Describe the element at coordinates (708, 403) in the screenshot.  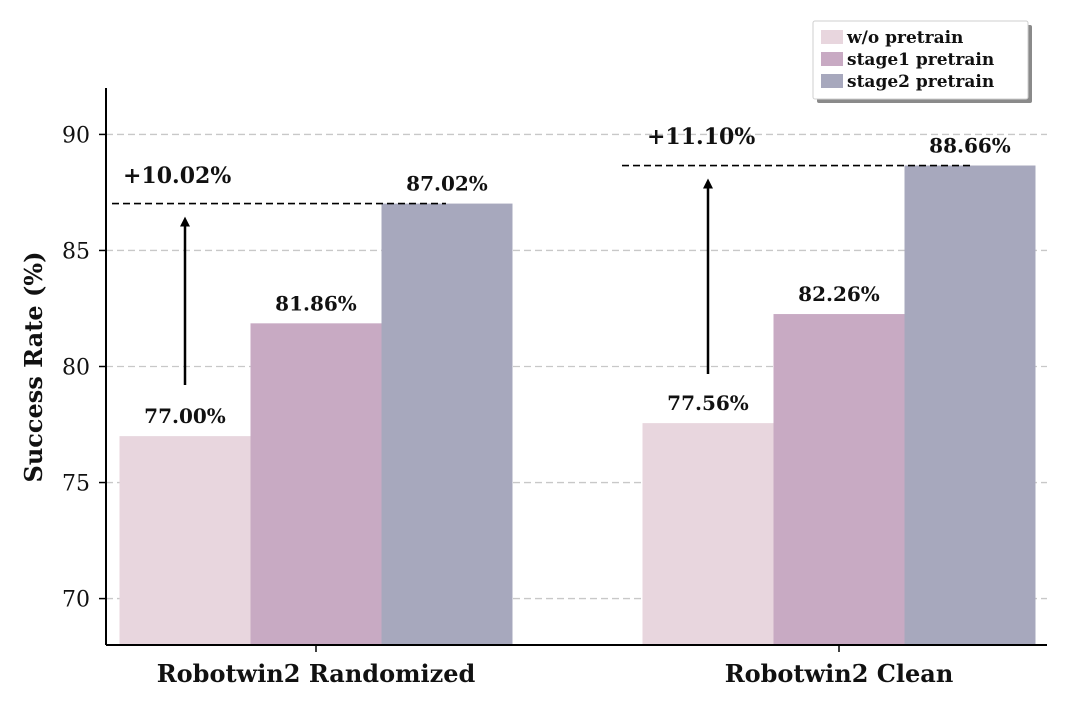
I see `bar-value-label: 77.56%` at that location.